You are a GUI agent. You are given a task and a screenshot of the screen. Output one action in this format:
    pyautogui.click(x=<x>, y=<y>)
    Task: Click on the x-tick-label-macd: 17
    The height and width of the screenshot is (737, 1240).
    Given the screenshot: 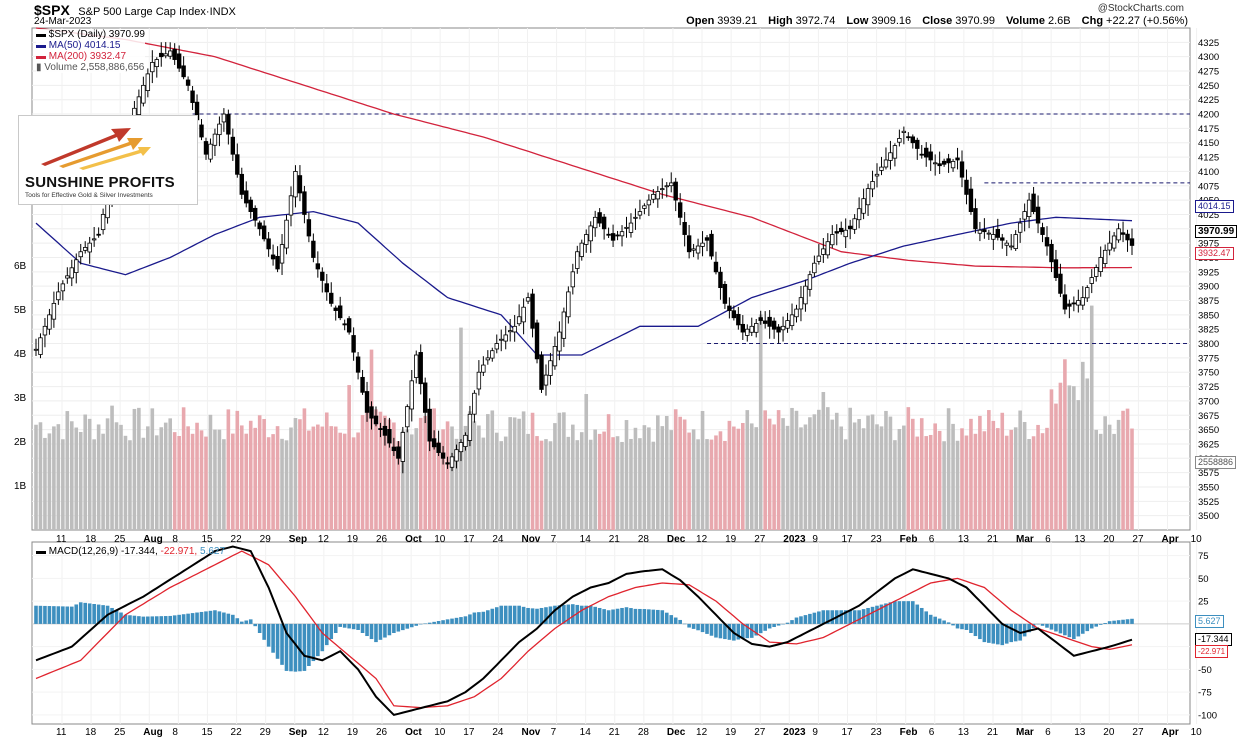 What is the action you would take?
    pyautogui.click(x=469, y=732)
    